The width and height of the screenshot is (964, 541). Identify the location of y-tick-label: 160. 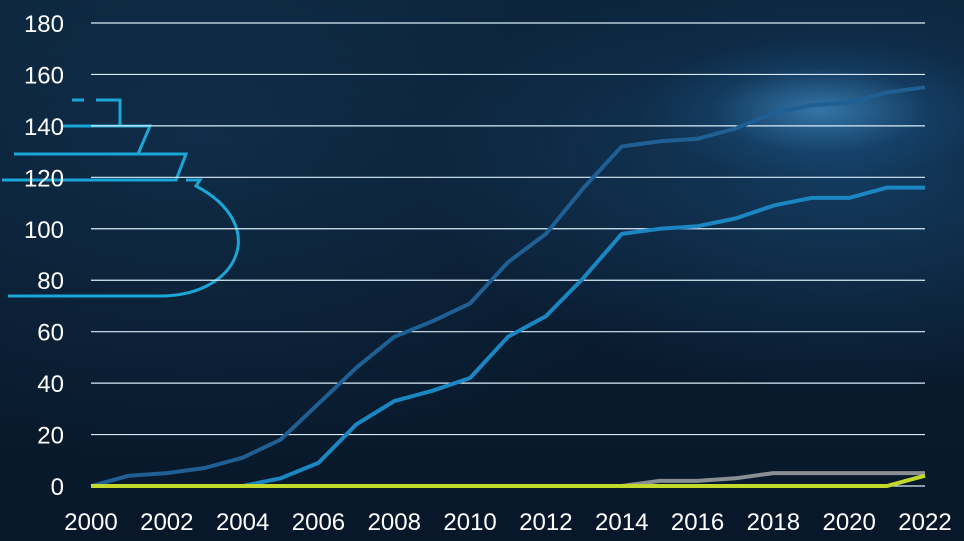
(44, 75).